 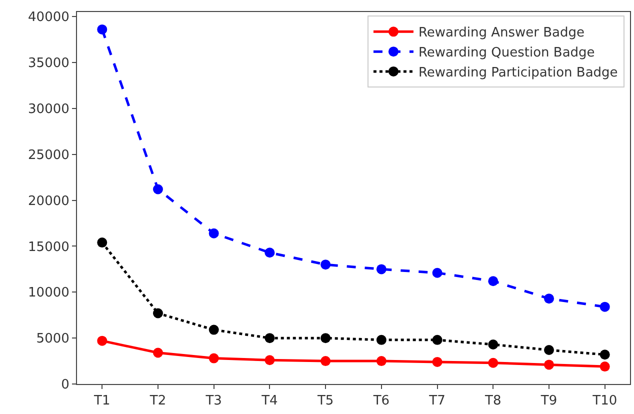 I want to click on y-tick-label: 30000, so click(x=49, y=109).